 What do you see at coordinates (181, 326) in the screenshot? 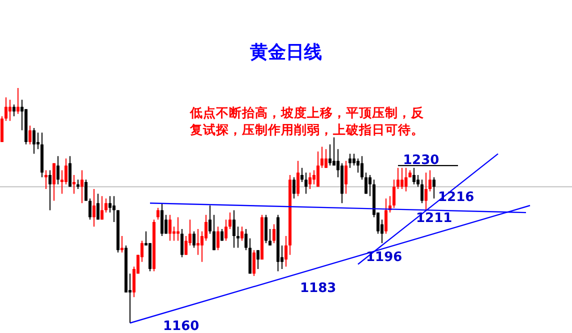
I see `annotation: 1160` at bounding box center [181, 326].